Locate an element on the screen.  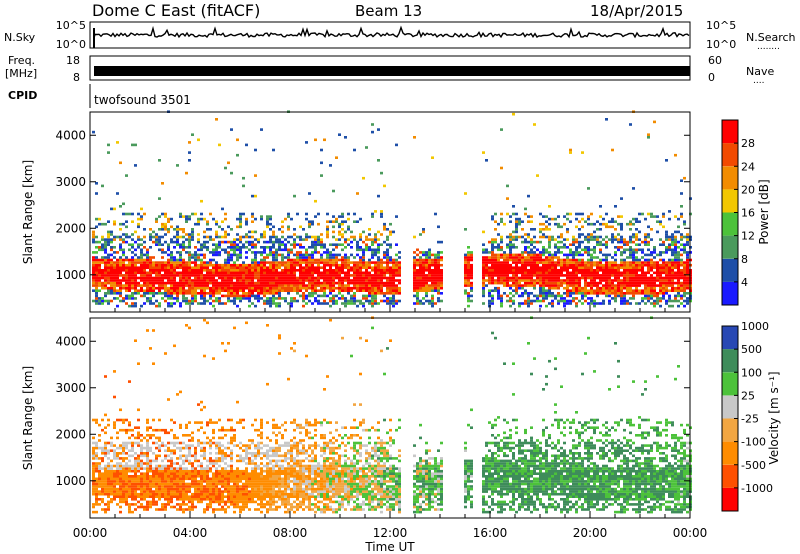
velocity-colorbar: -1000 -500 -100 -25 25 100 500 1000 is located at coordinates (747, 416).